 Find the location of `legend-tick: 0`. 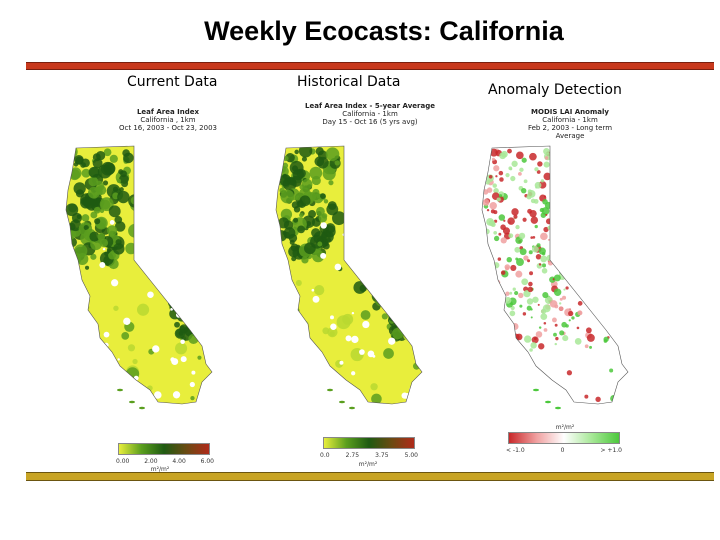

legend-tick: 0 is located at coordinates (562, 450).